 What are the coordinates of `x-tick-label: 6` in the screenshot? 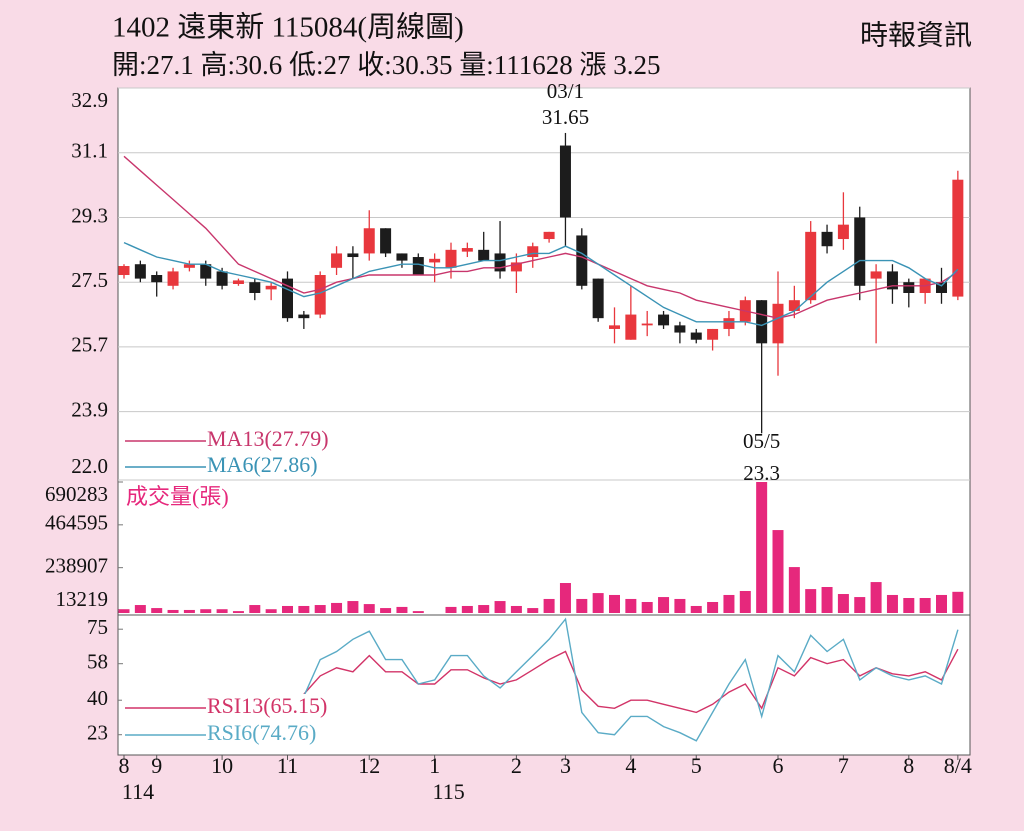 It's located at (778, 765).